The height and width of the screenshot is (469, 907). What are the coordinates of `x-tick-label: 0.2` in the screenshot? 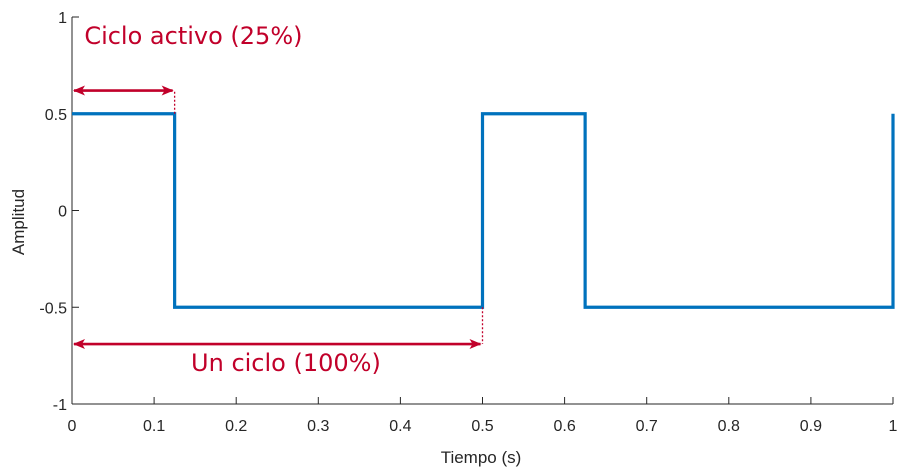 It's located at (236, 426).